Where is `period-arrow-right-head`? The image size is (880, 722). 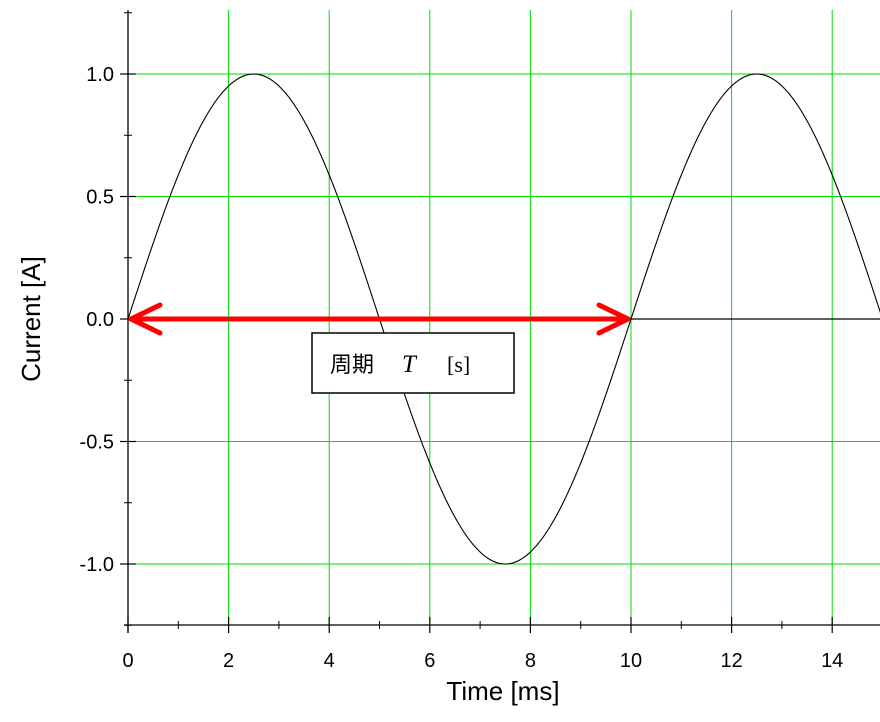 period-arrow-right-head is located at coordinates (613, 319).